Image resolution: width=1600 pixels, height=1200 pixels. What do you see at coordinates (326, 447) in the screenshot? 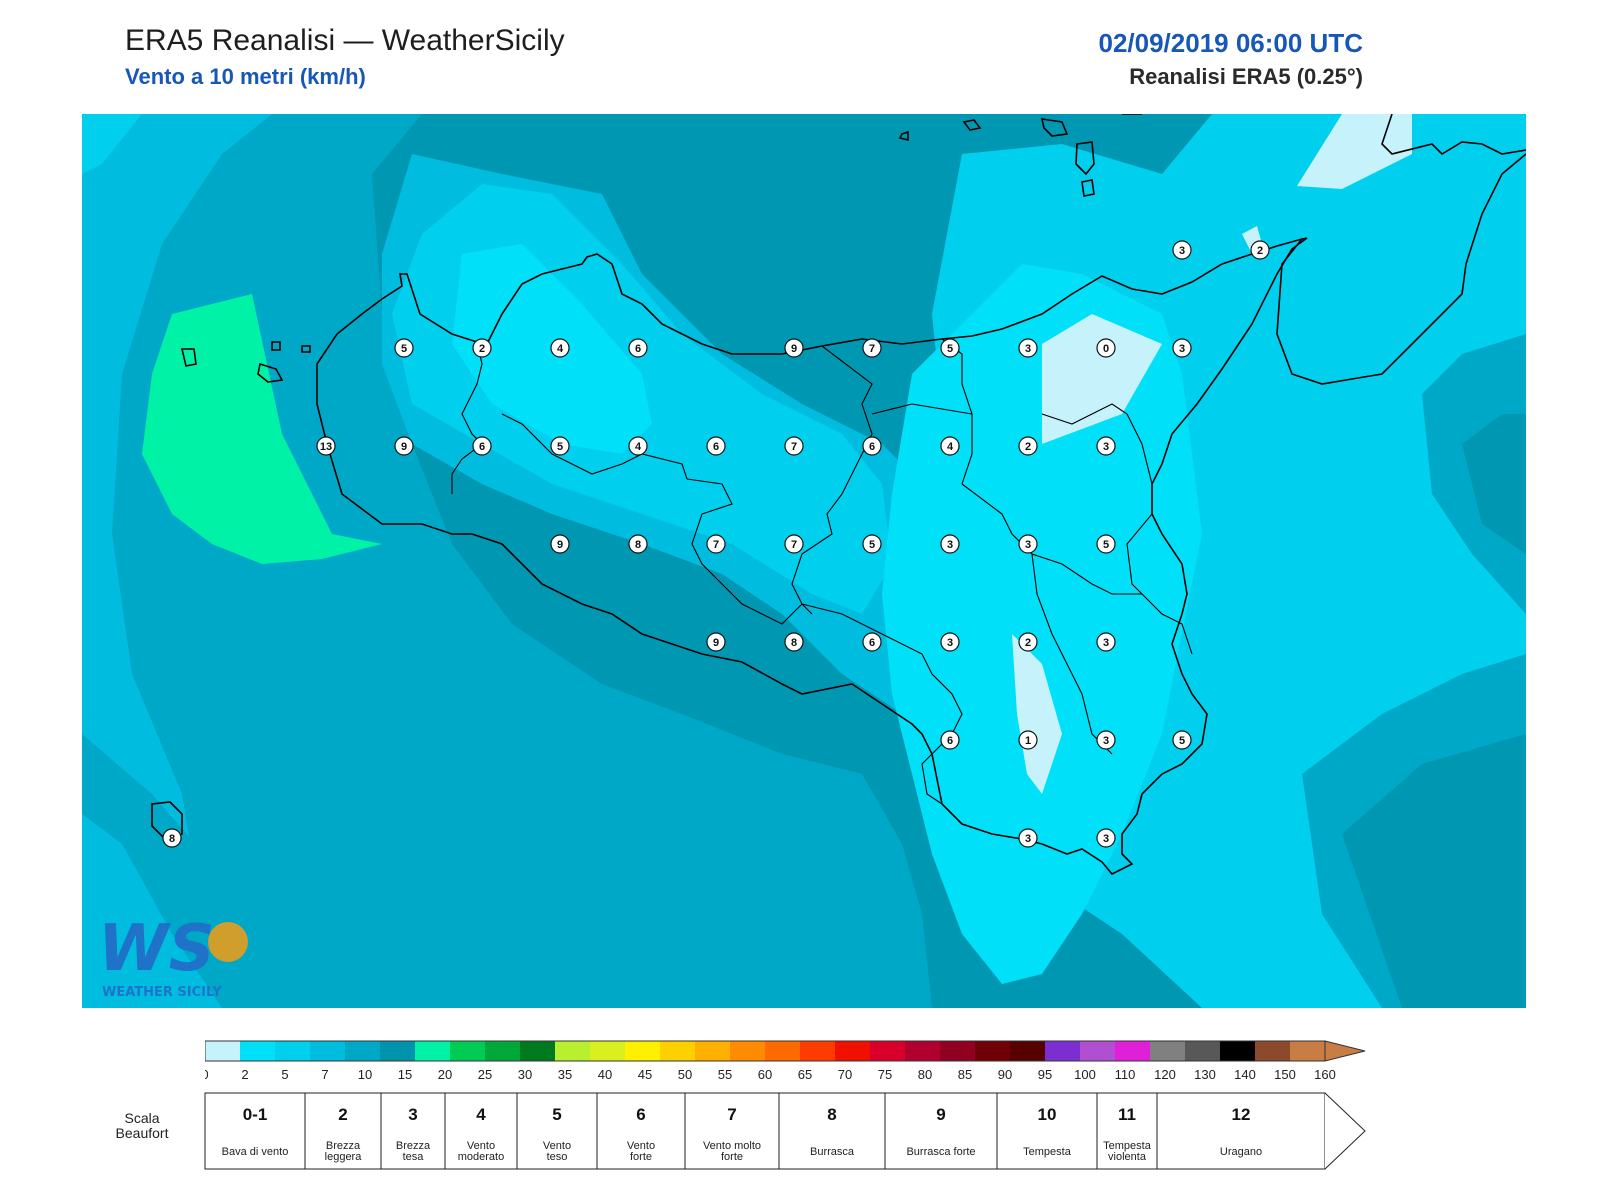
I see `wind-value-label: 13` at bounding box center [326, 447].